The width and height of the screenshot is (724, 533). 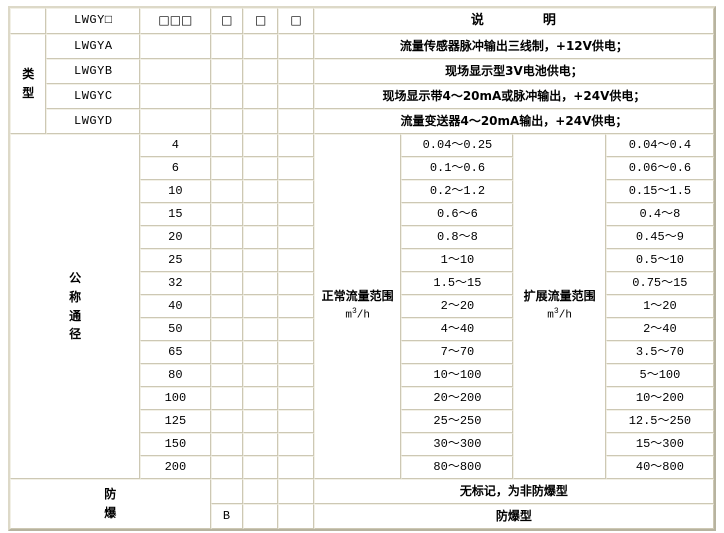 What do you see at coordinates (357, 296) in the screenshot?
I see `normal-flow-range-text: 正常流量范围` at bounding box center [357, 296].